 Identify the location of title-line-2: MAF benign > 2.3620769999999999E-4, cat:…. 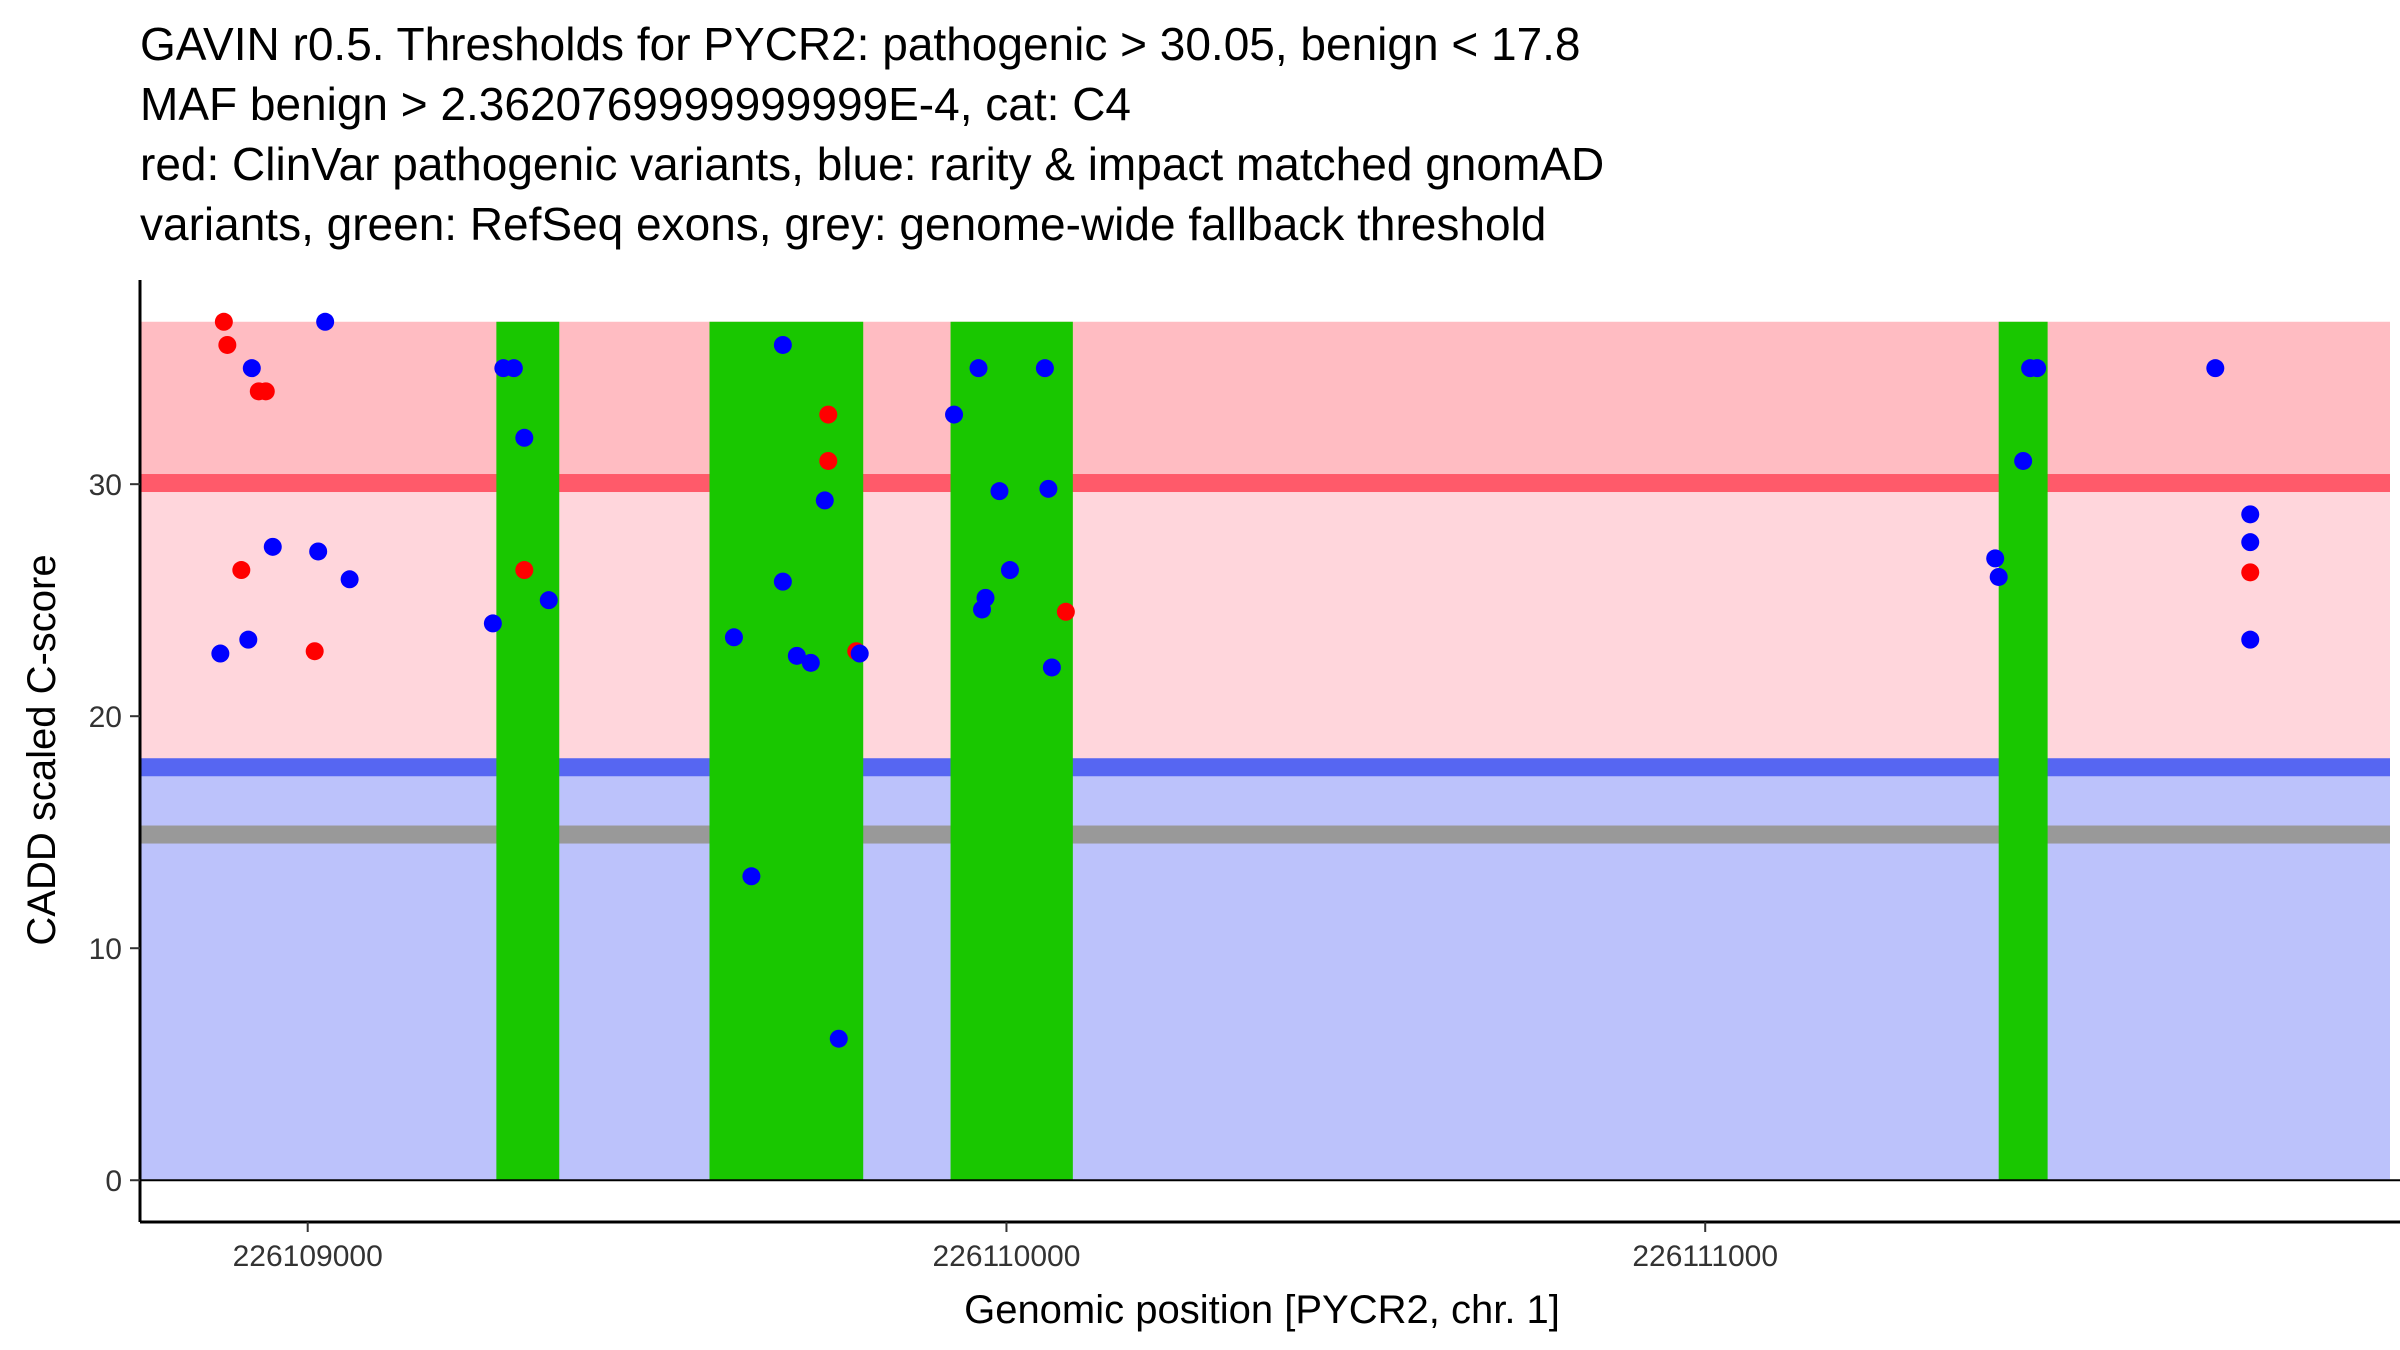
(635, 104).